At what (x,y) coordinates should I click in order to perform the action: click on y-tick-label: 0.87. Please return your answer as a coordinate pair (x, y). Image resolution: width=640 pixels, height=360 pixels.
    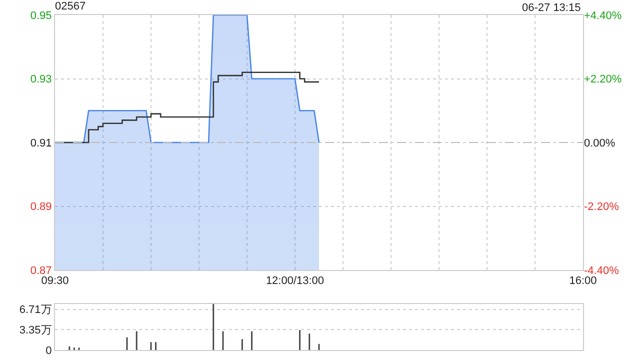
    Looking at the image, I should click on (41, 270).